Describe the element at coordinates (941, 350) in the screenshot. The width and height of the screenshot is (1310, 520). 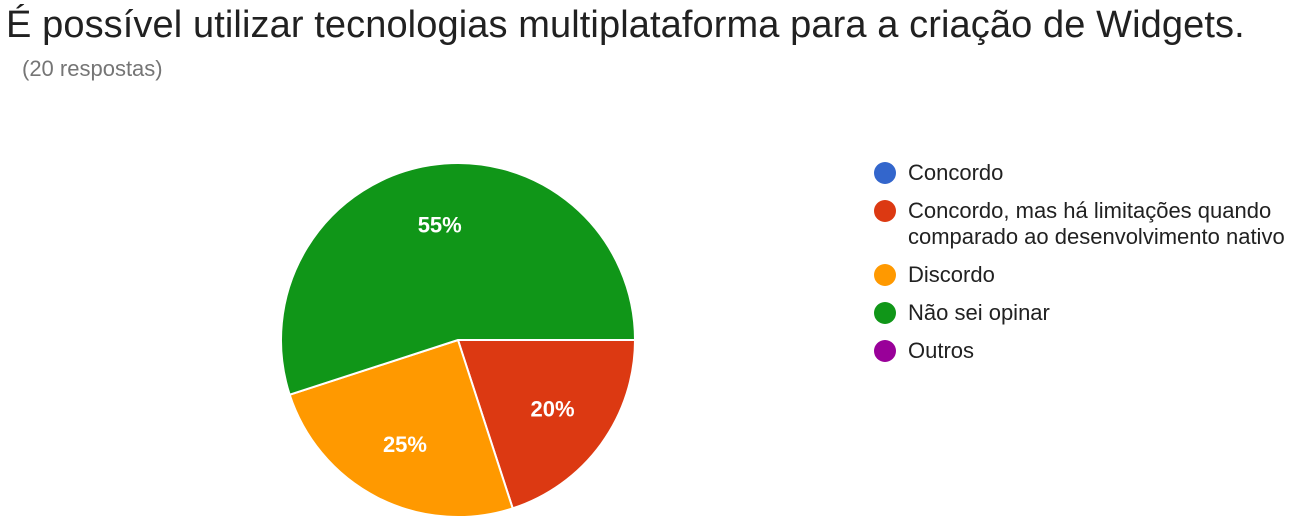
I see `legend-label: Outros` at that location.